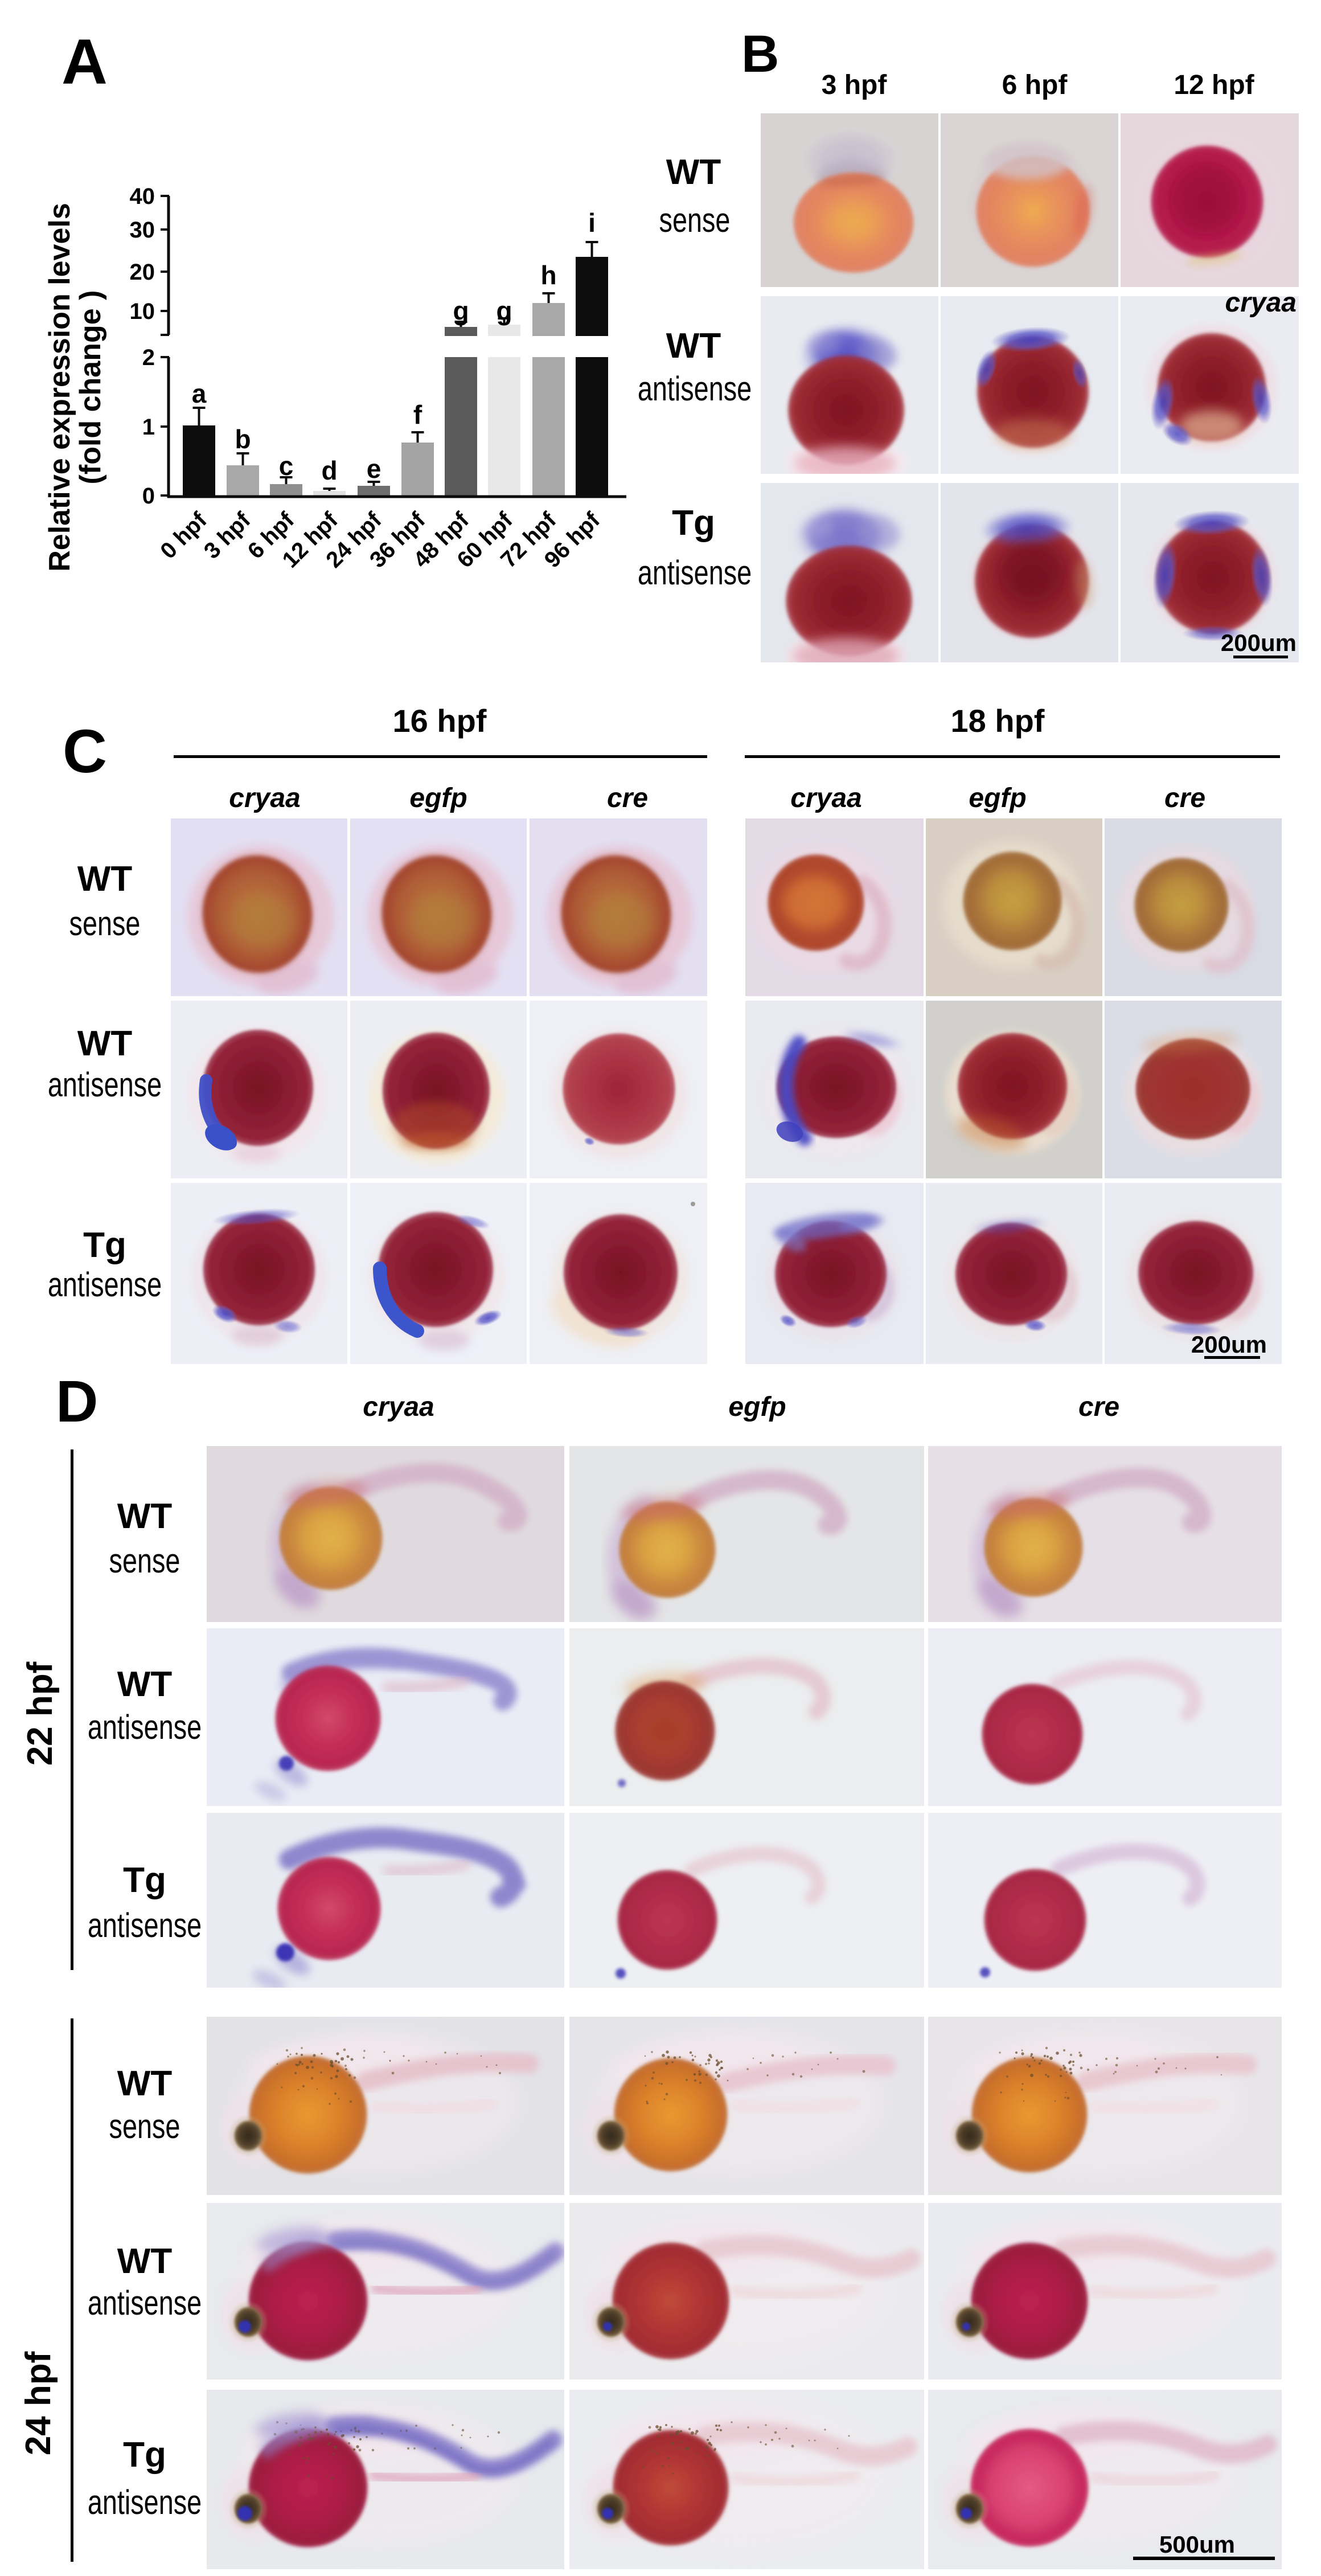 This screenshot has width=1321, height=2576. What do you see at coordinates (199, 393) in the screenshot?
I see `svg-text: a` at bounding box center [199, 393].